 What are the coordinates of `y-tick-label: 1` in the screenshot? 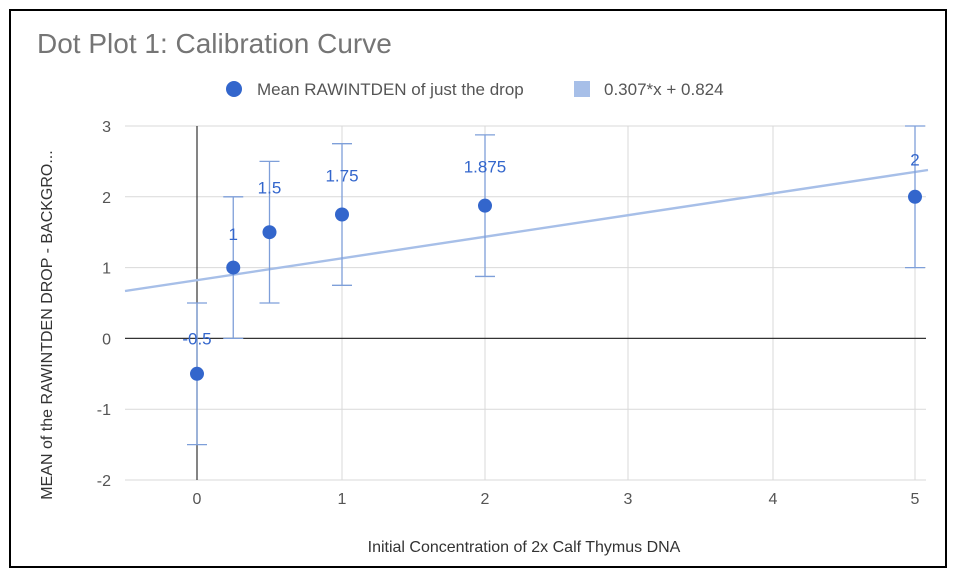 It's located at (106, 269).